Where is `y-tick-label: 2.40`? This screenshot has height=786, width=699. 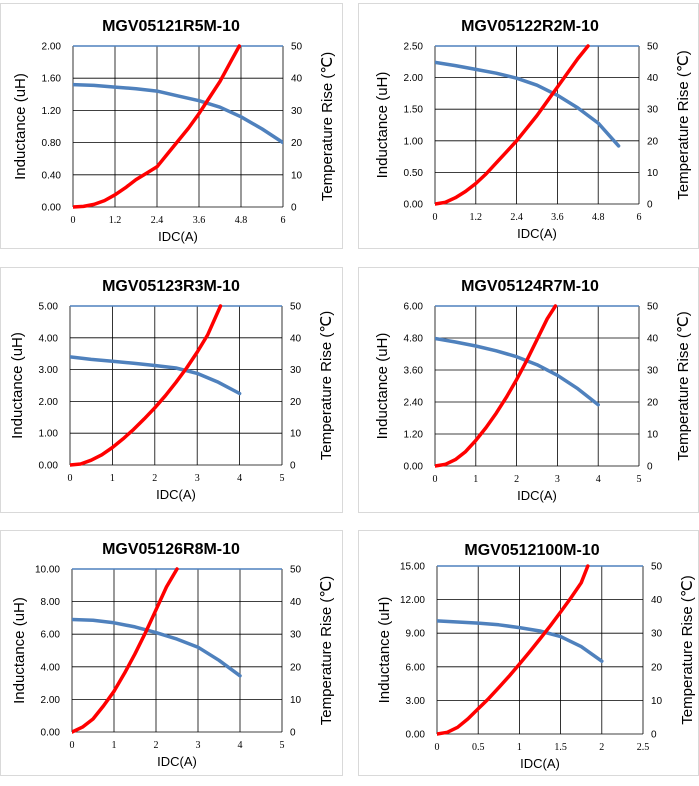
y-tick-label: 2.40 is located at coordinates (414, 403).